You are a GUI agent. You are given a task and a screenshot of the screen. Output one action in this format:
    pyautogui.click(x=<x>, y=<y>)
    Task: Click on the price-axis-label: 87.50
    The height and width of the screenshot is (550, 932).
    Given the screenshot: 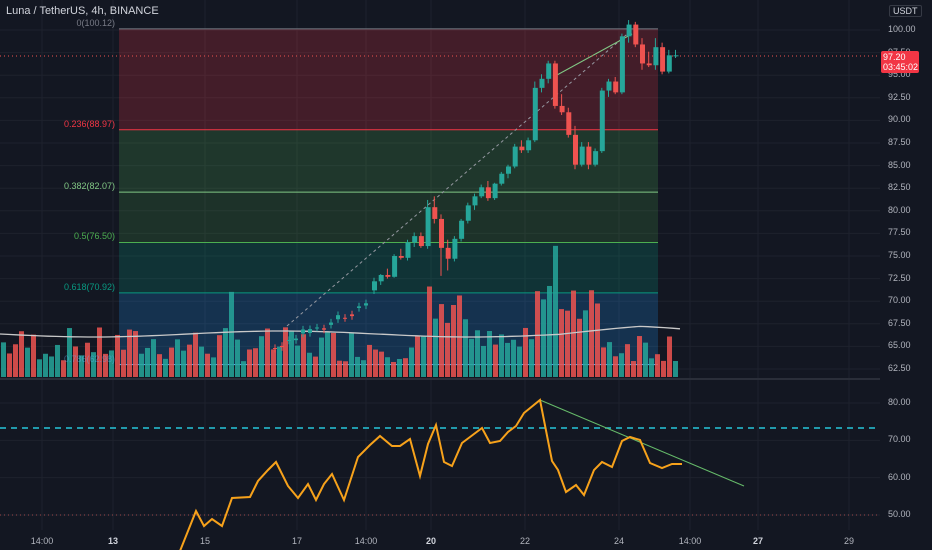 What is the action you would take?
    pyautogui.click(x=899, y=142)
    